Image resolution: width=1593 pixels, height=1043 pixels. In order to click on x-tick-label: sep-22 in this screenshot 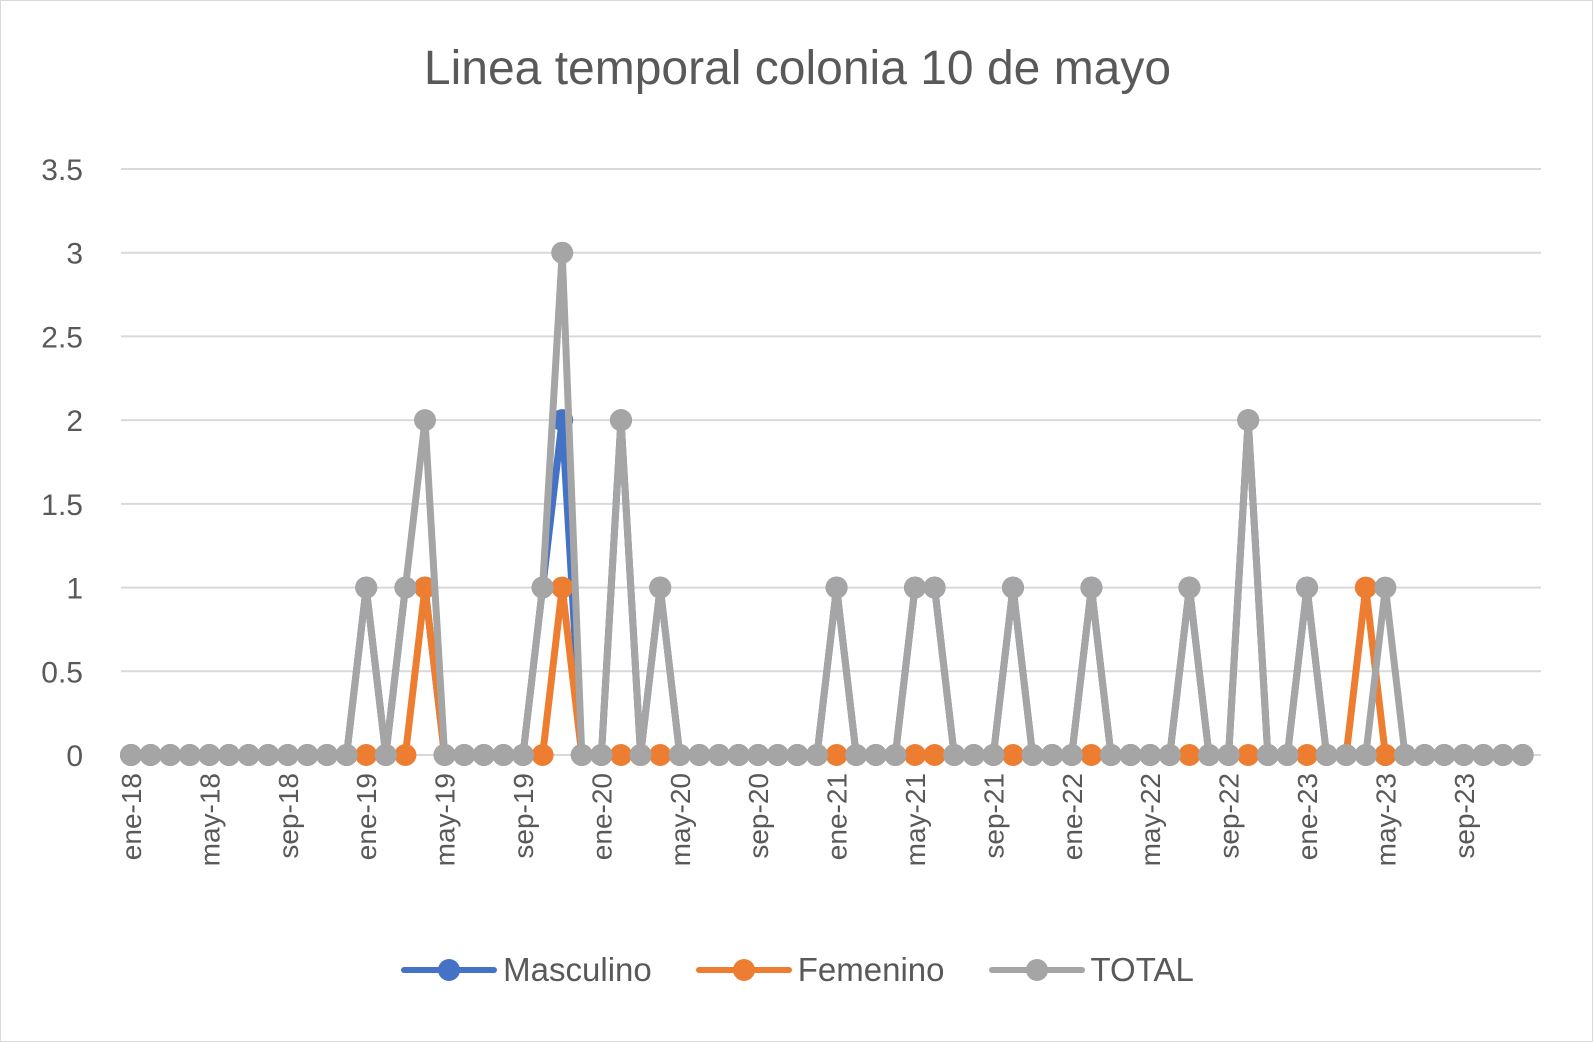, I will do `click(1229, 816)`.